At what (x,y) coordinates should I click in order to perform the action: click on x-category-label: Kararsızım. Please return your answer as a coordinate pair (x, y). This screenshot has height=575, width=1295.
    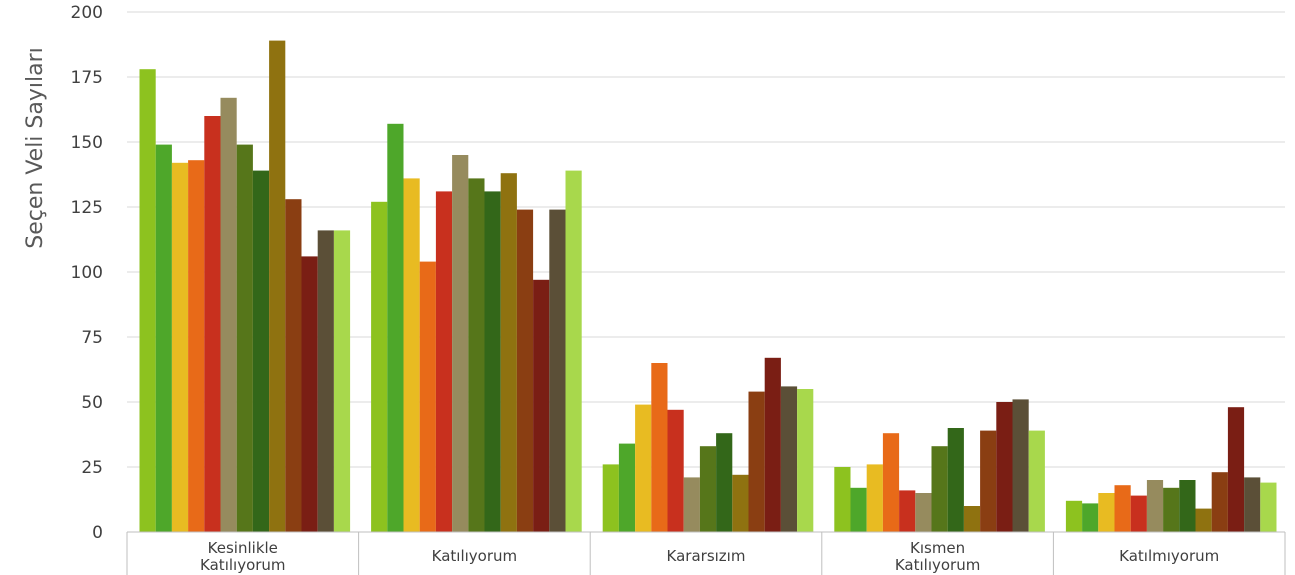
    Looking at the image, I should click on (706, 556).